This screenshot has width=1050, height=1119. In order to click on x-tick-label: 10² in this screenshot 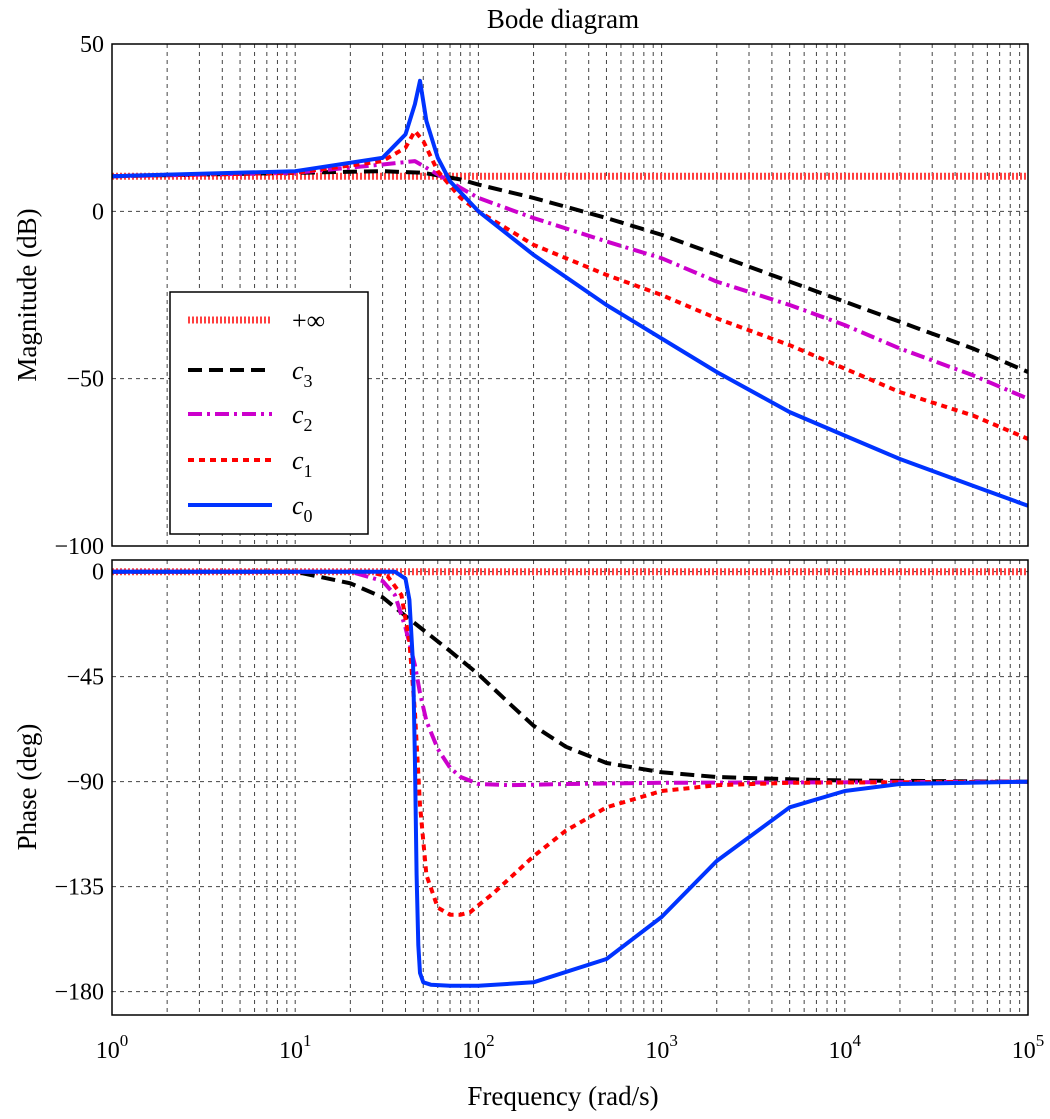, I will do `click(478, 1047)`.